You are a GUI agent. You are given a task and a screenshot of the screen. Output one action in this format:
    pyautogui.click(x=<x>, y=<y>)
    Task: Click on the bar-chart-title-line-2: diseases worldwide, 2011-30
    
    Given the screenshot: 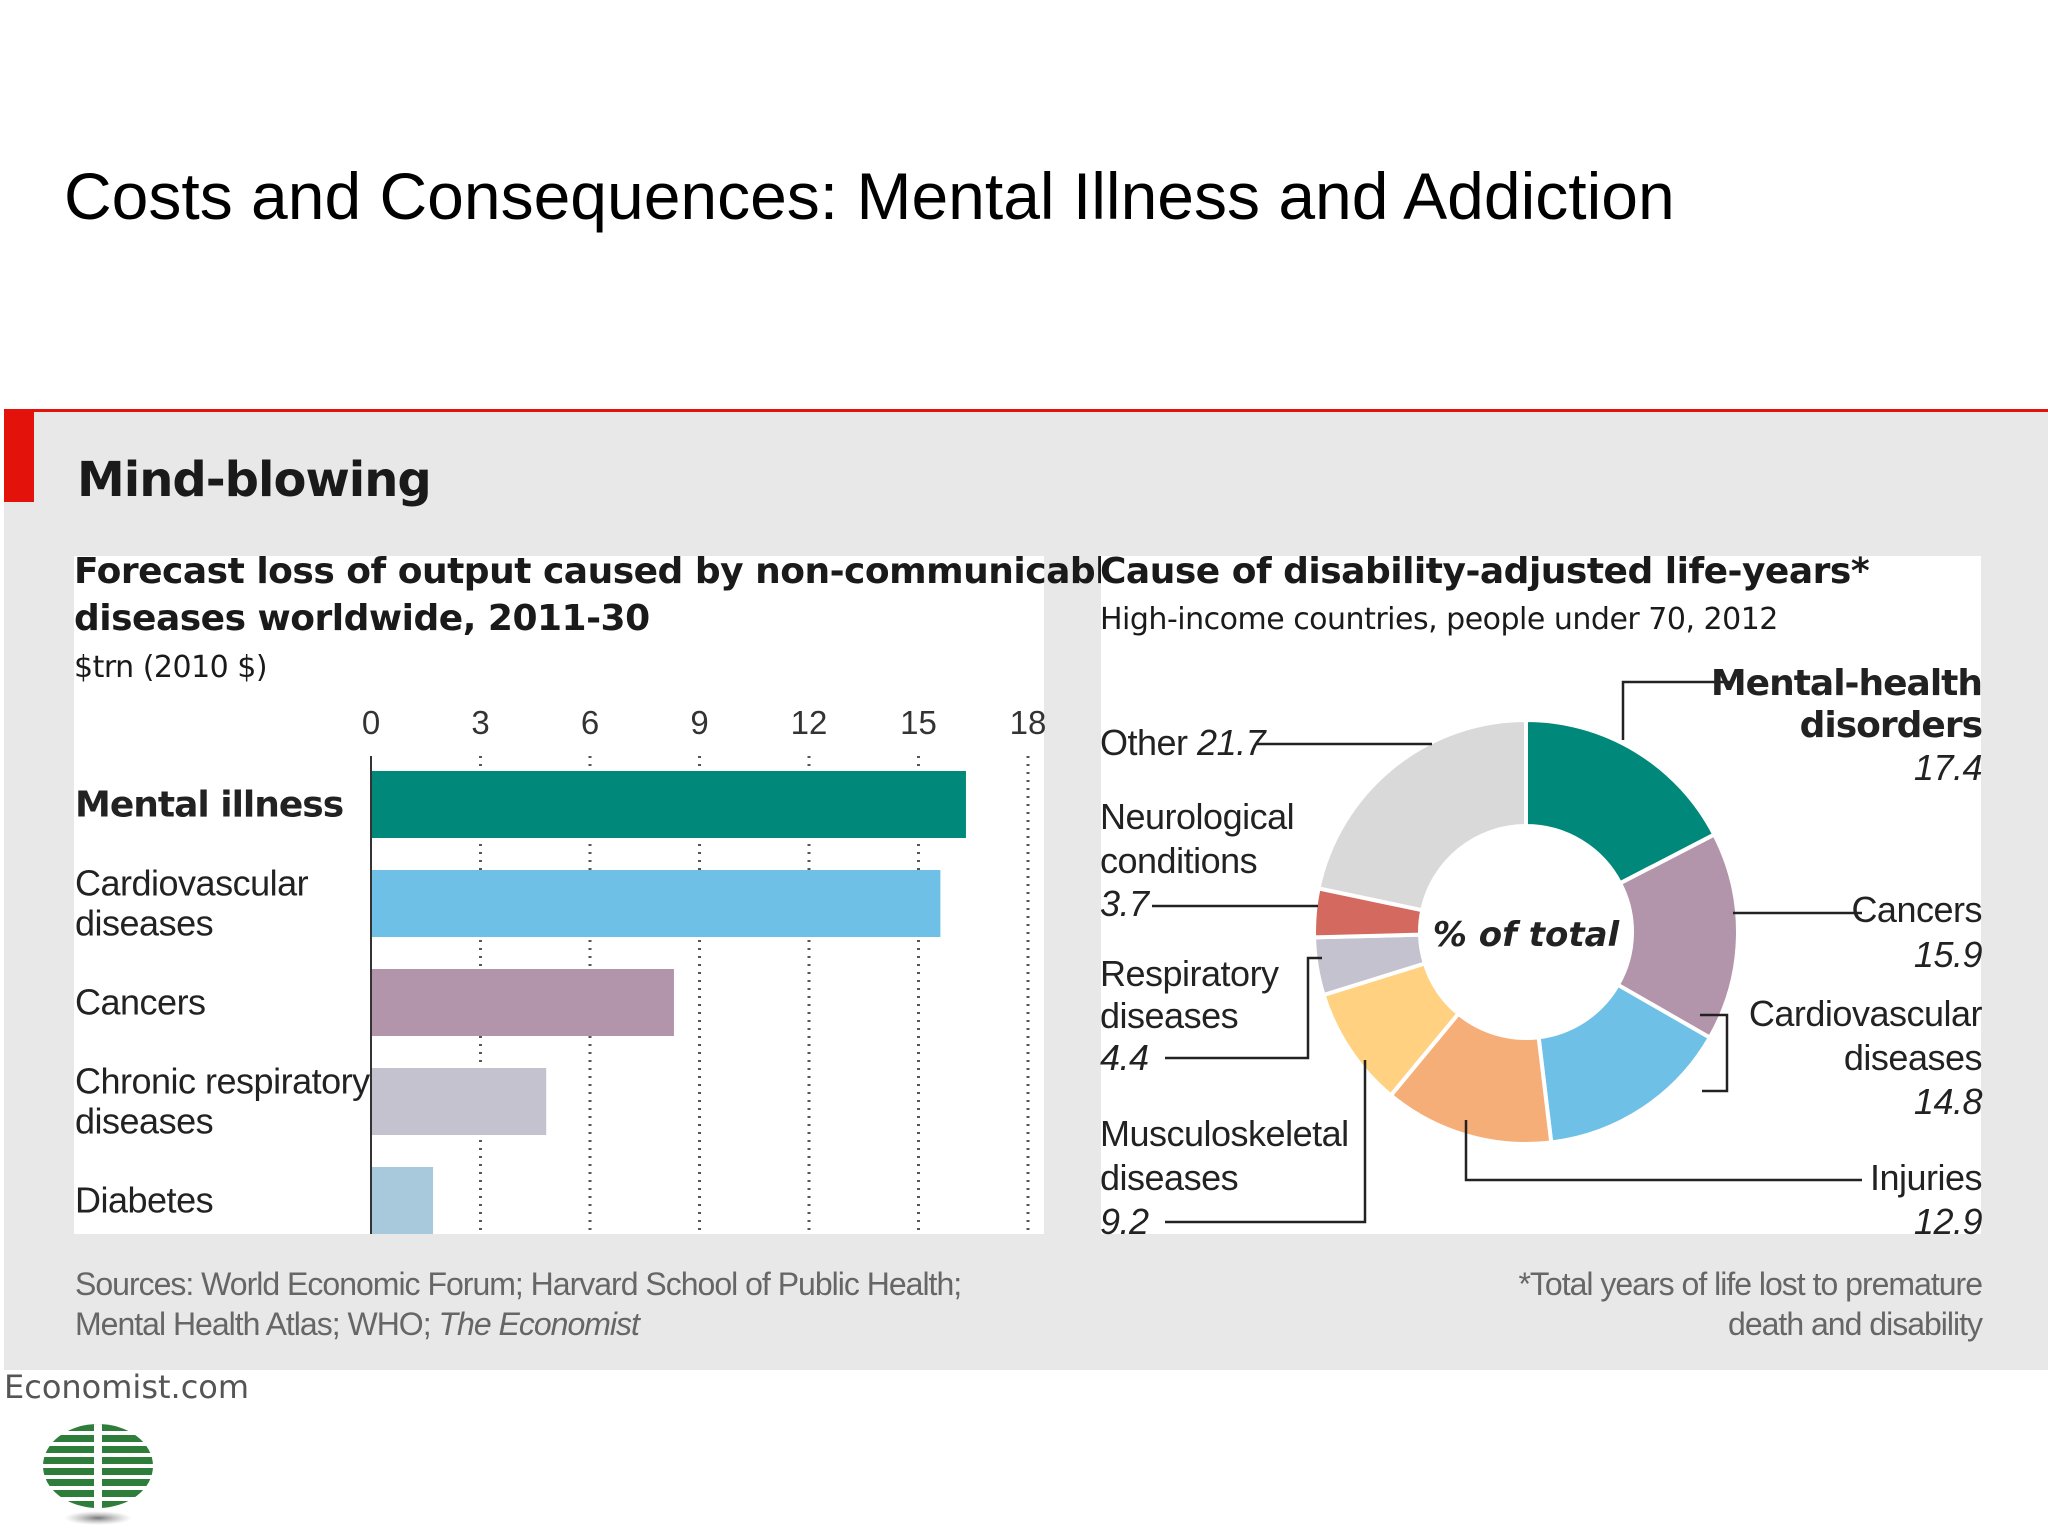 What is the action you would take?
    pyautogui.click(x=362, y=618)
    